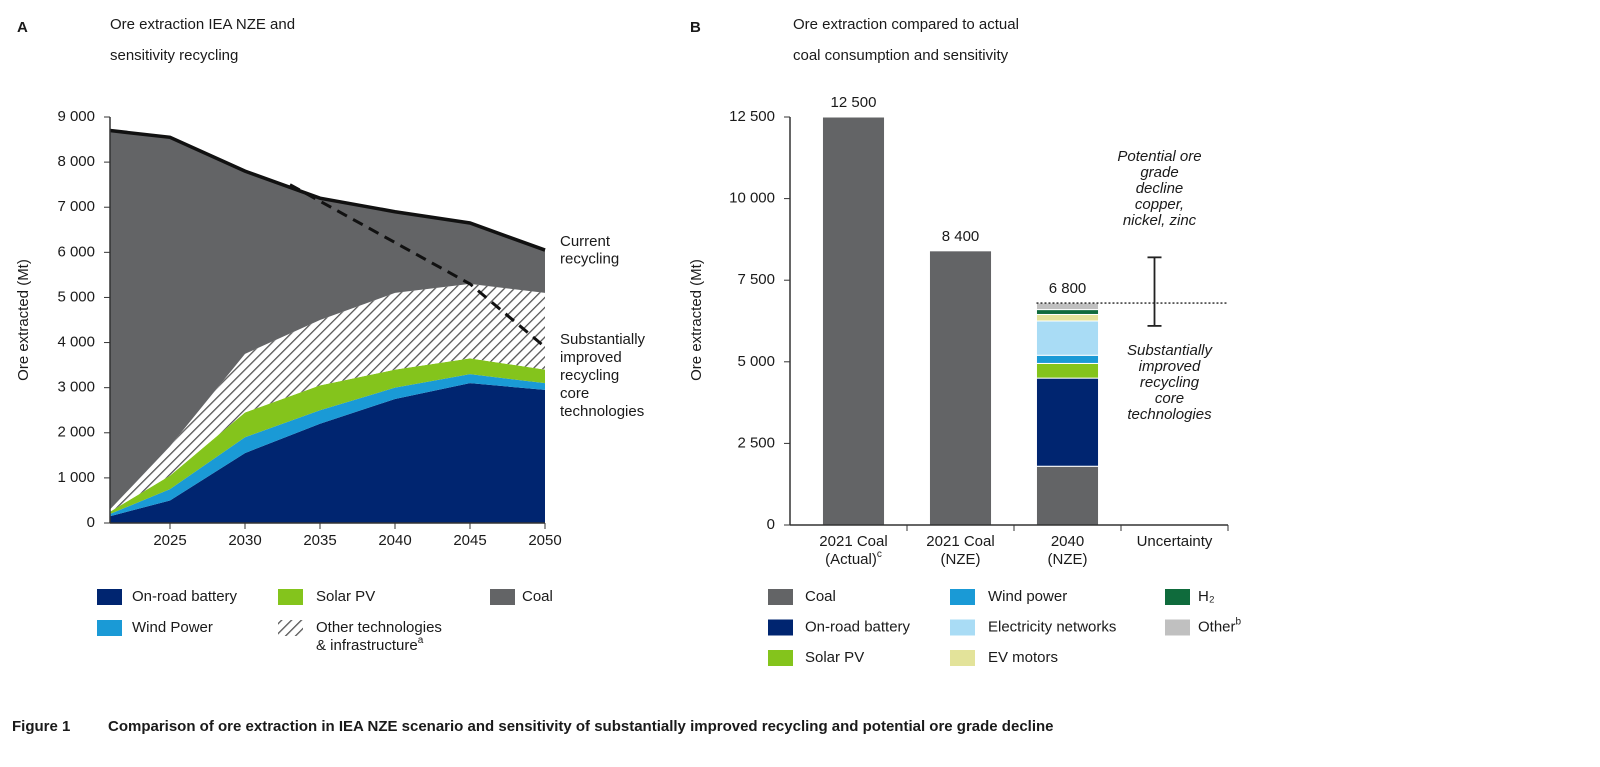 The image size is (1600, 767). What do you see at coordinates (22, 27) in the screenshot?
I see `panel-letter: A` at bounding box center [22, 27].